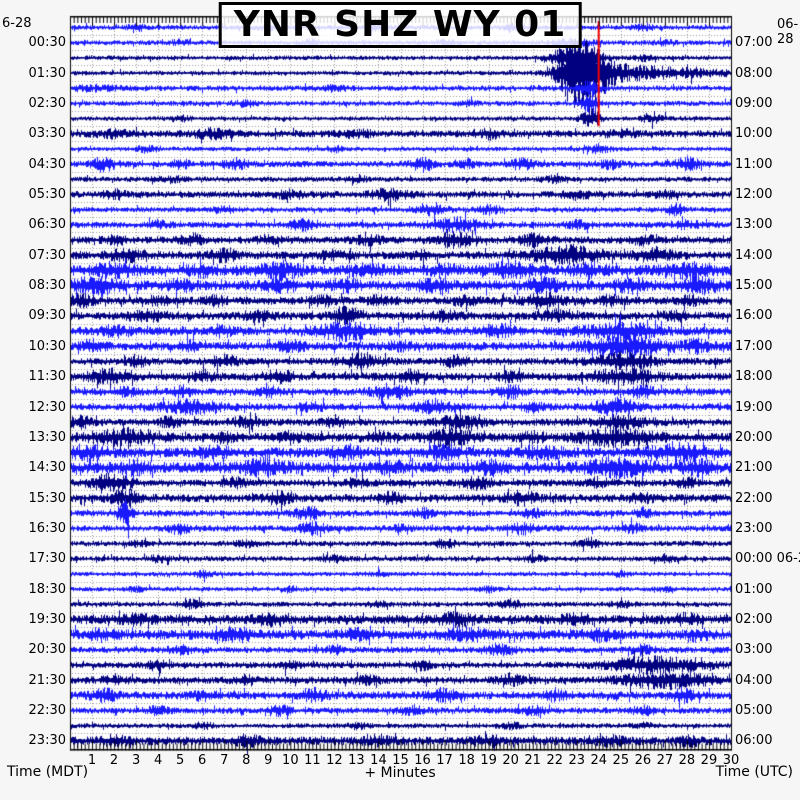  What do you see at coordinates (400, 760) in the screenshot?
I see `minute-tick-label: 15` at bounding box center [400, 760].